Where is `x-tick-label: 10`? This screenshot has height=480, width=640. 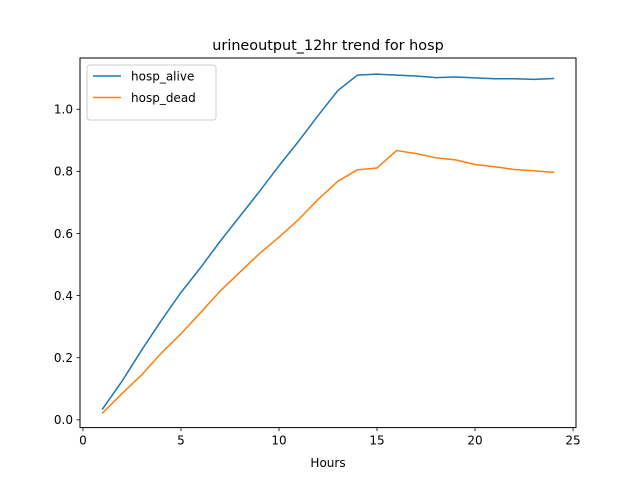
x-tick-label: 10 is located at coordinates (278, 441).